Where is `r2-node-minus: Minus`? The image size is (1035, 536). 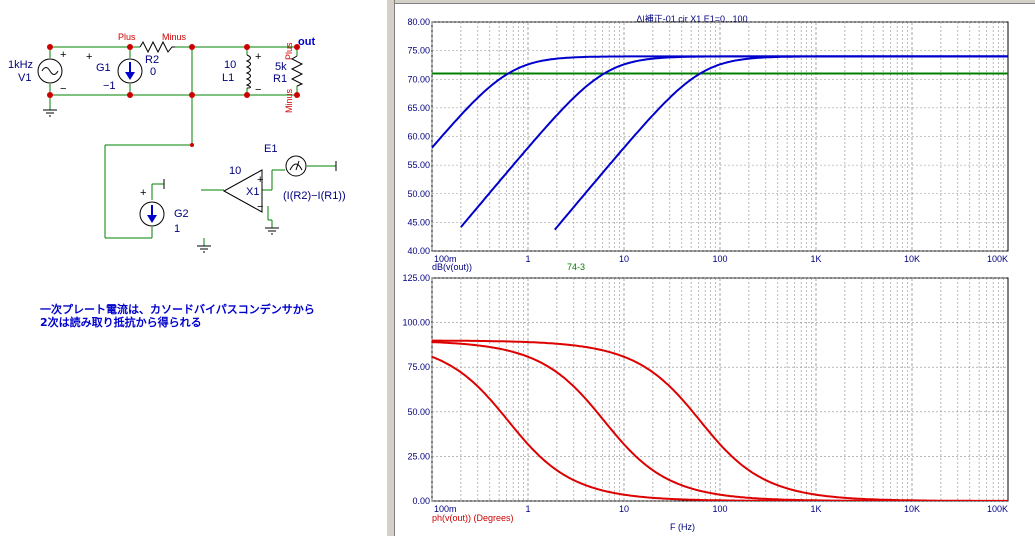 r2-node-minus: Minus is located at coordinates (174, 37).